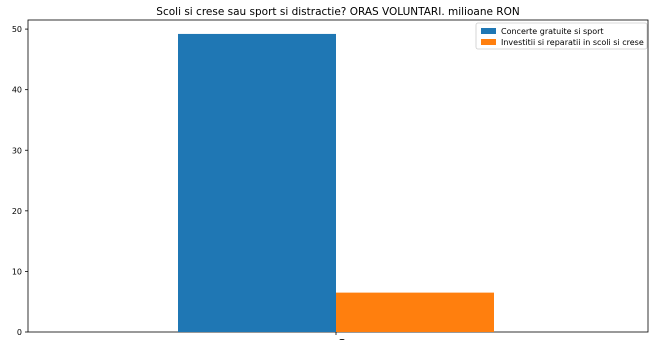 The image size is (649, 340). Describe the element at coordinates (20, 181) in the screenshot. I see `y-axis: 0 10 20 30 40 50` at that location.